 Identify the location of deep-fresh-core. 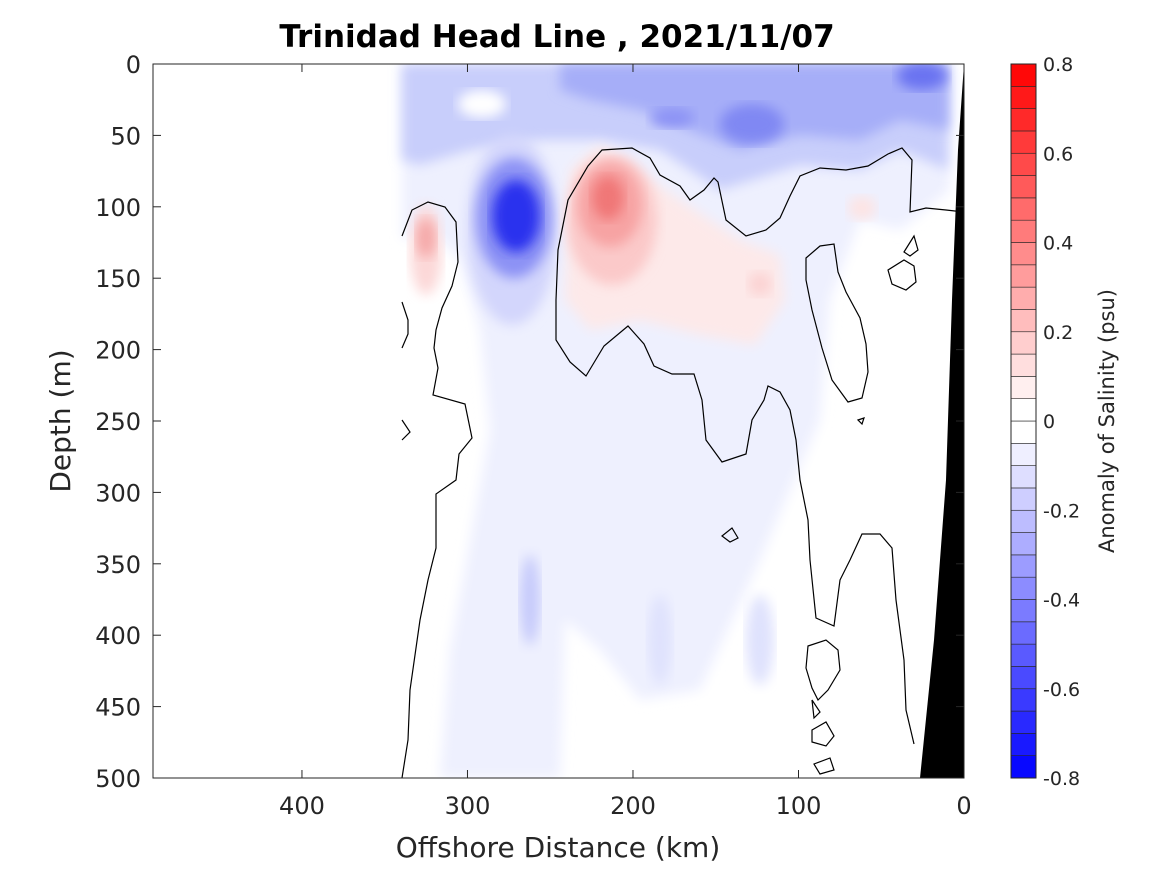
(516, 216).